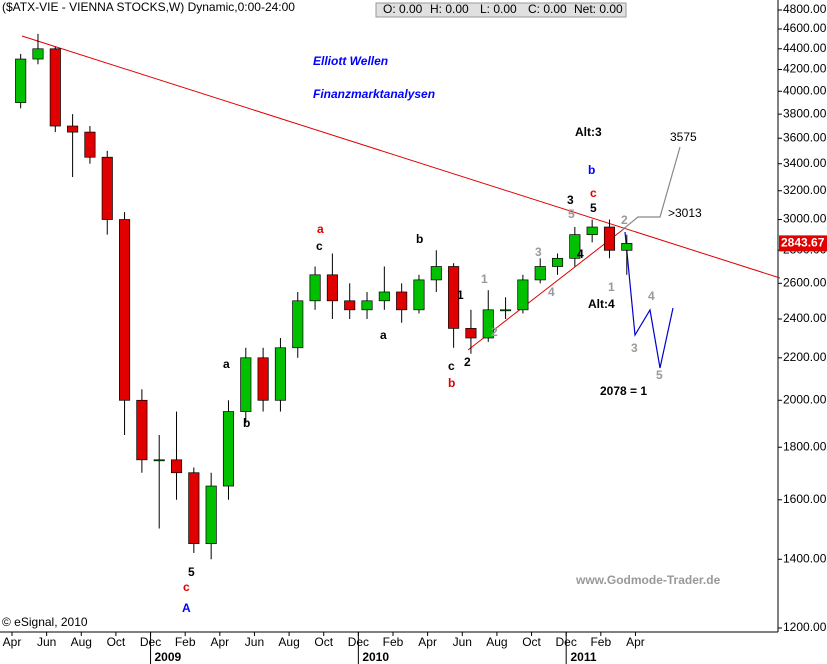 The height and width of the screenshot is (664, 827). I want to click on annotation: A, so click(186, 608).